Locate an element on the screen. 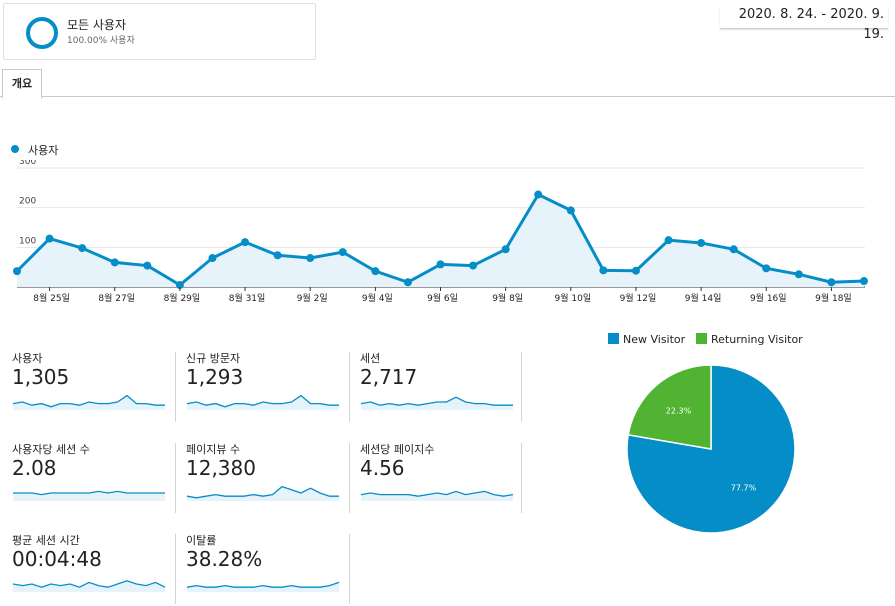 This screenshot has width=895, height=606. x-tick-label: 8월 27일 is located at coordinates (116, 298).